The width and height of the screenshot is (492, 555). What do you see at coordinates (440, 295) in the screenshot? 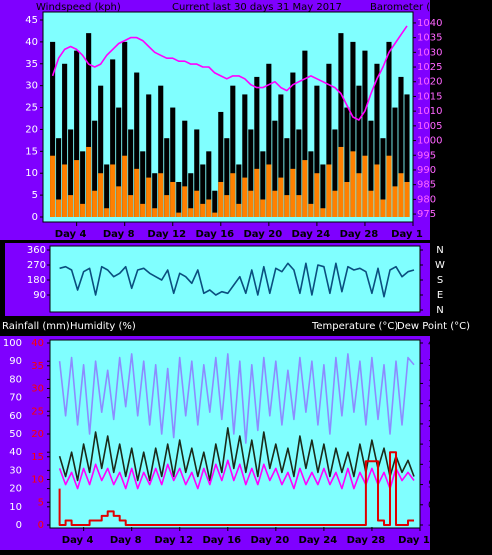
I see `y-tick-label: E` at bounding box center [440, 295].